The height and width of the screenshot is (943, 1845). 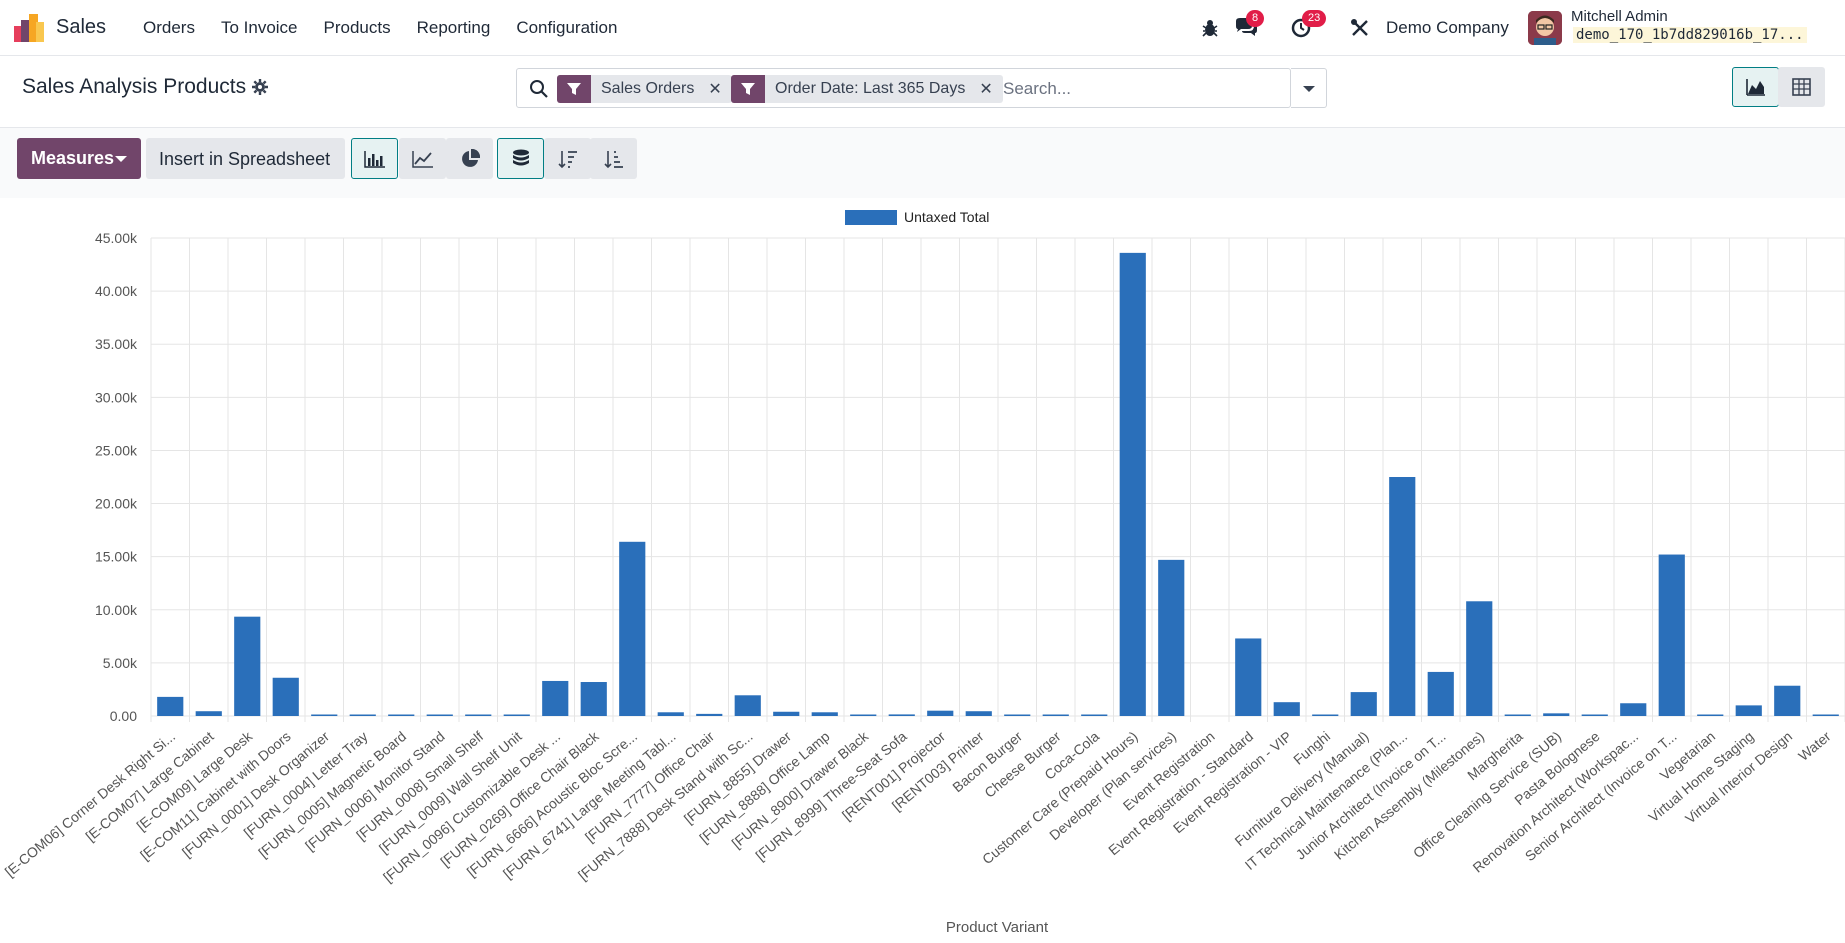 What do you see at coordinates (648, 88) in the screenshot?
I see `facet-label: Sales Orders` at bounding box center [648, 88].